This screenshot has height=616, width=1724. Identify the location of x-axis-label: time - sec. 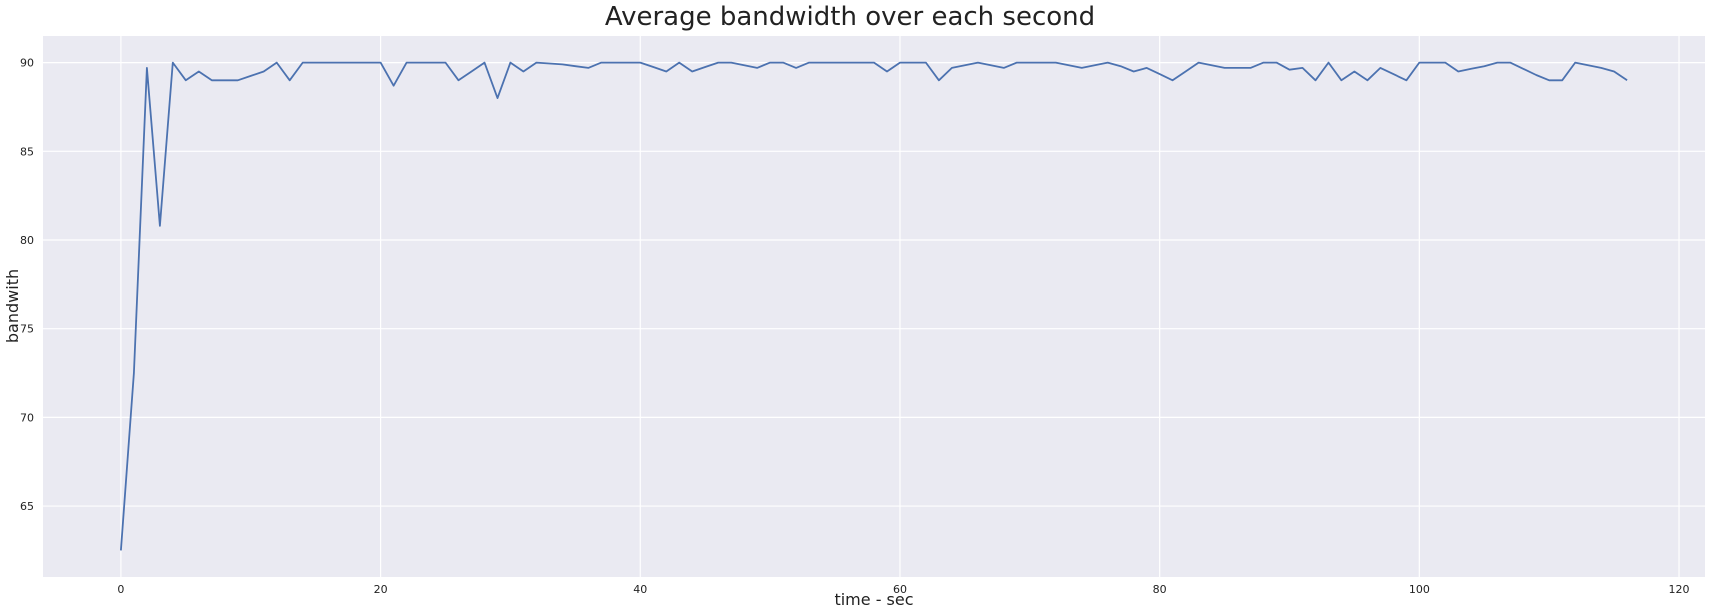
(873, 599).